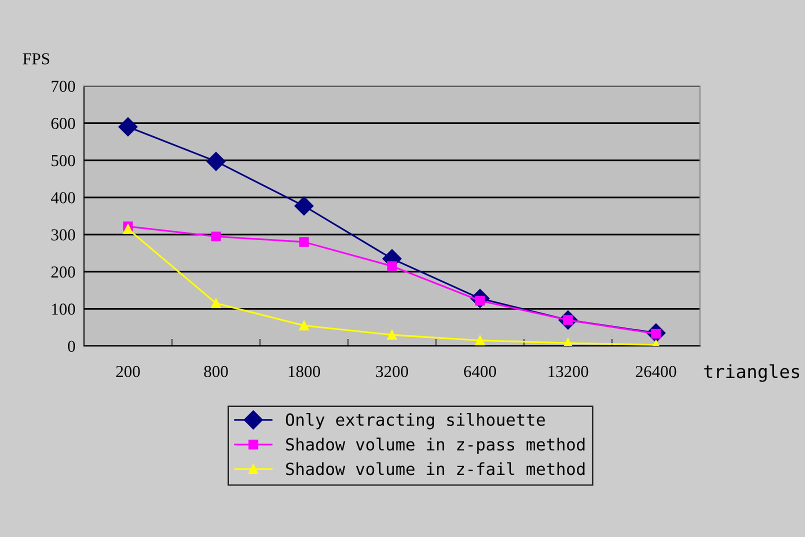 Image resolution: width=805 pixels, height=537 pixels. Describe the element at coordinates (435, 469) in the screenshot. I see `legend-label: Shadow volume in z-fail method` at that location.